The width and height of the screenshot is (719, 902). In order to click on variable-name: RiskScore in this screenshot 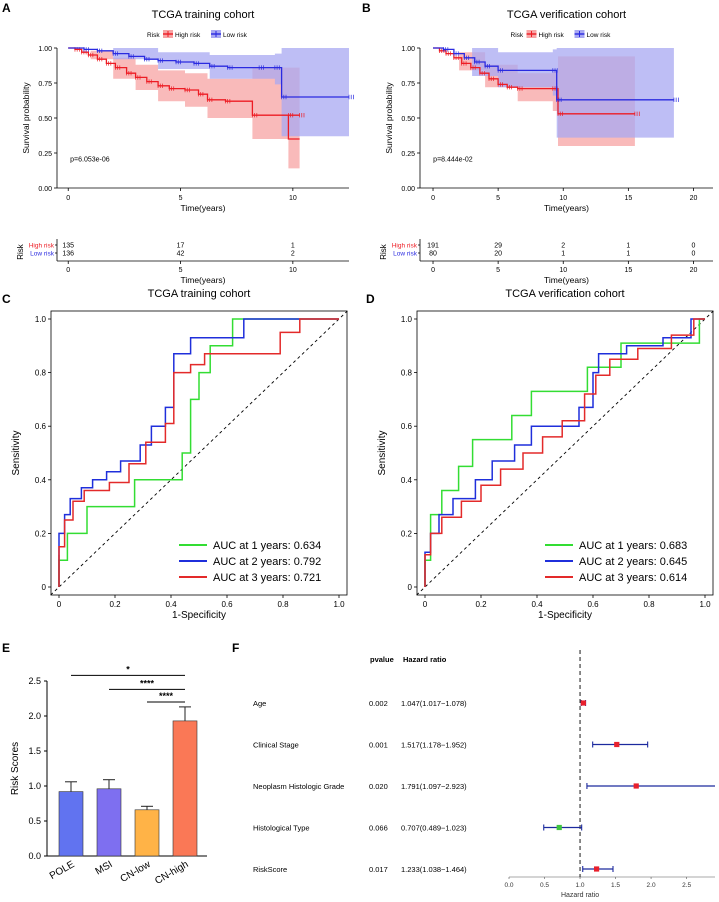, I will do `click(270, 869)`.